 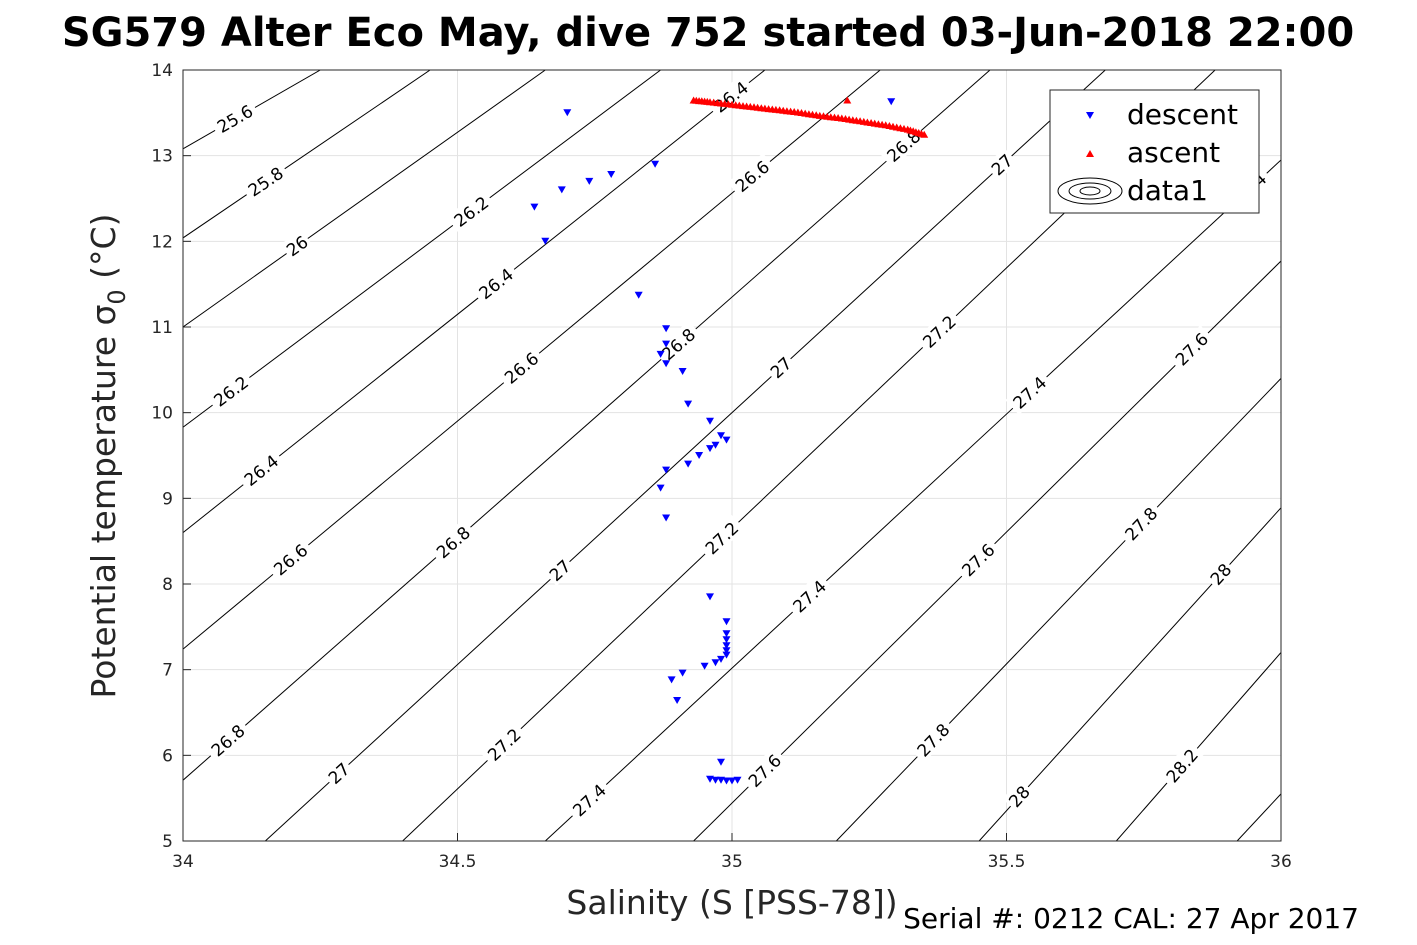 What do you see at coordinates (307, 154) in the screenshot?
I see `isopycnal-25.8` at bounding box center [307, 154].